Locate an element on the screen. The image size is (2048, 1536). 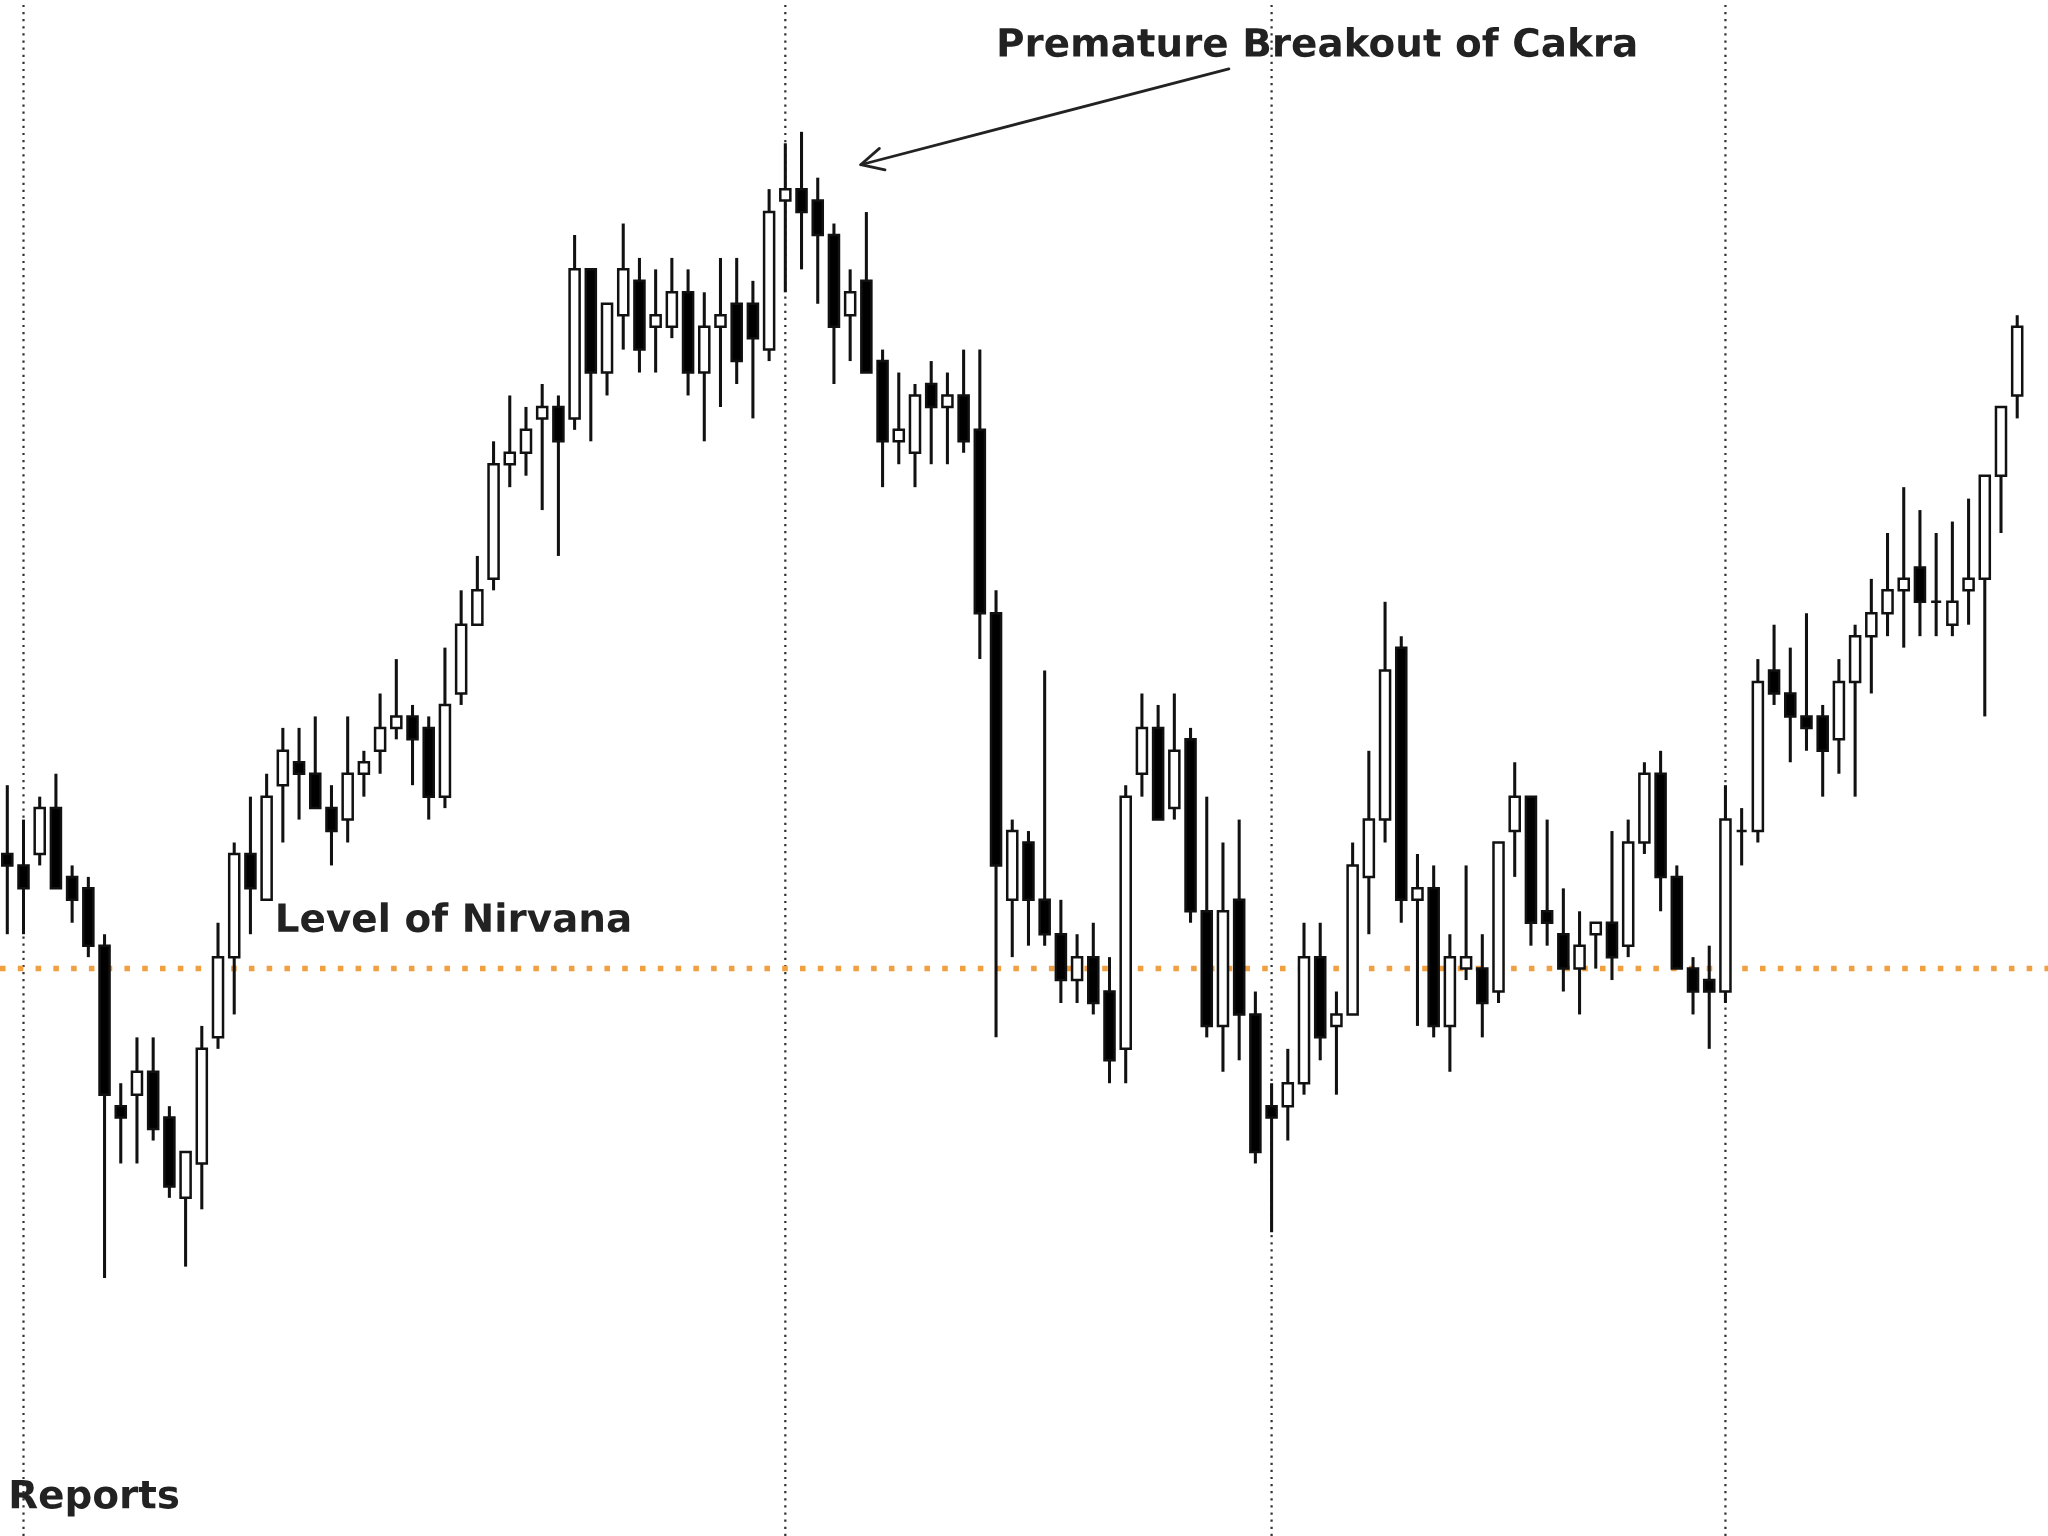
ref-line-label: Level of Nirvana is located at coordinates (454, 917).